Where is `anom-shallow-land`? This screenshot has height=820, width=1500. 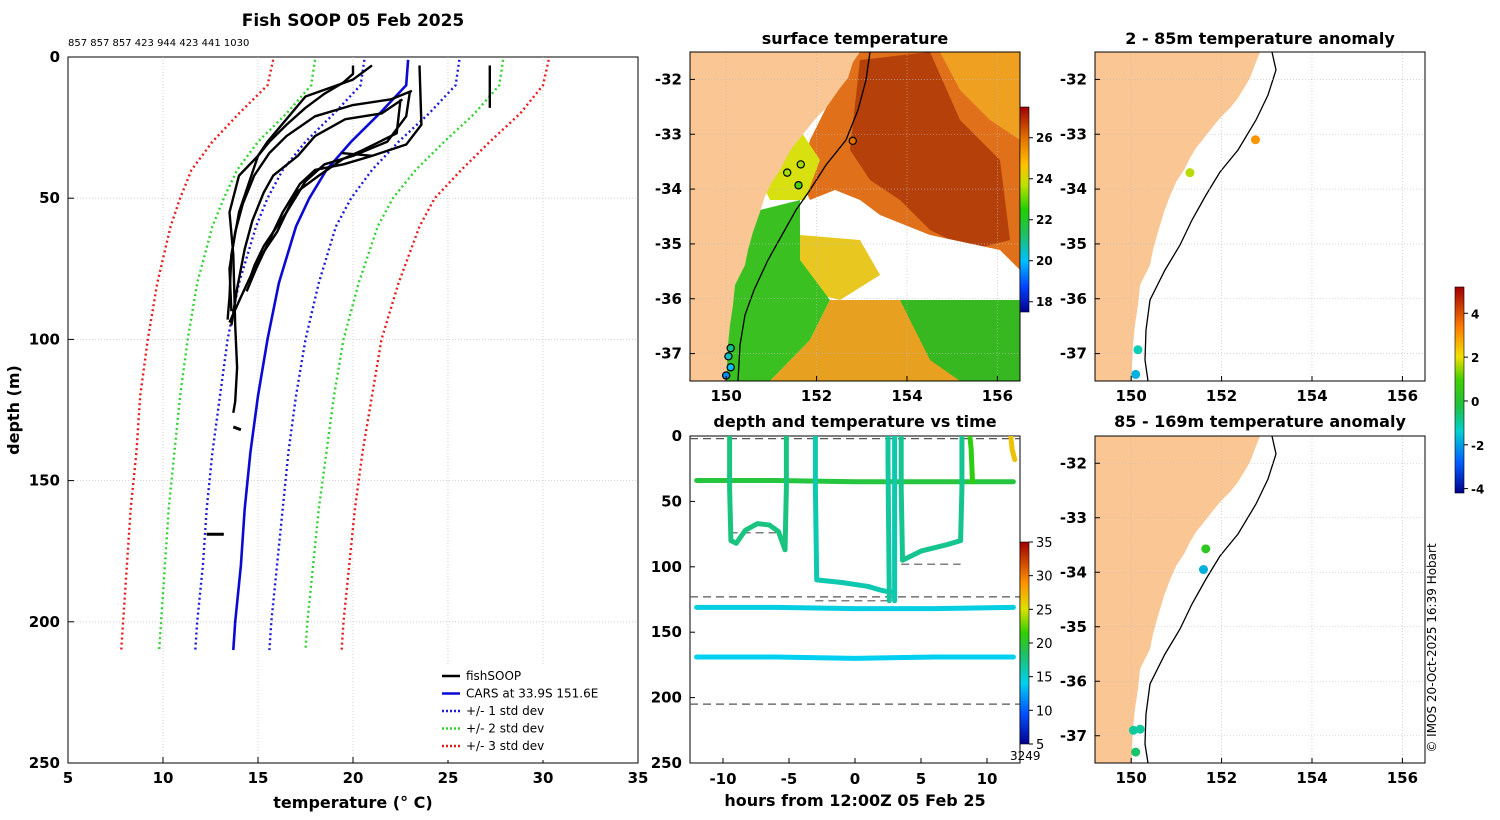
anom-shallow-land is located at coordinates (1177, 216).